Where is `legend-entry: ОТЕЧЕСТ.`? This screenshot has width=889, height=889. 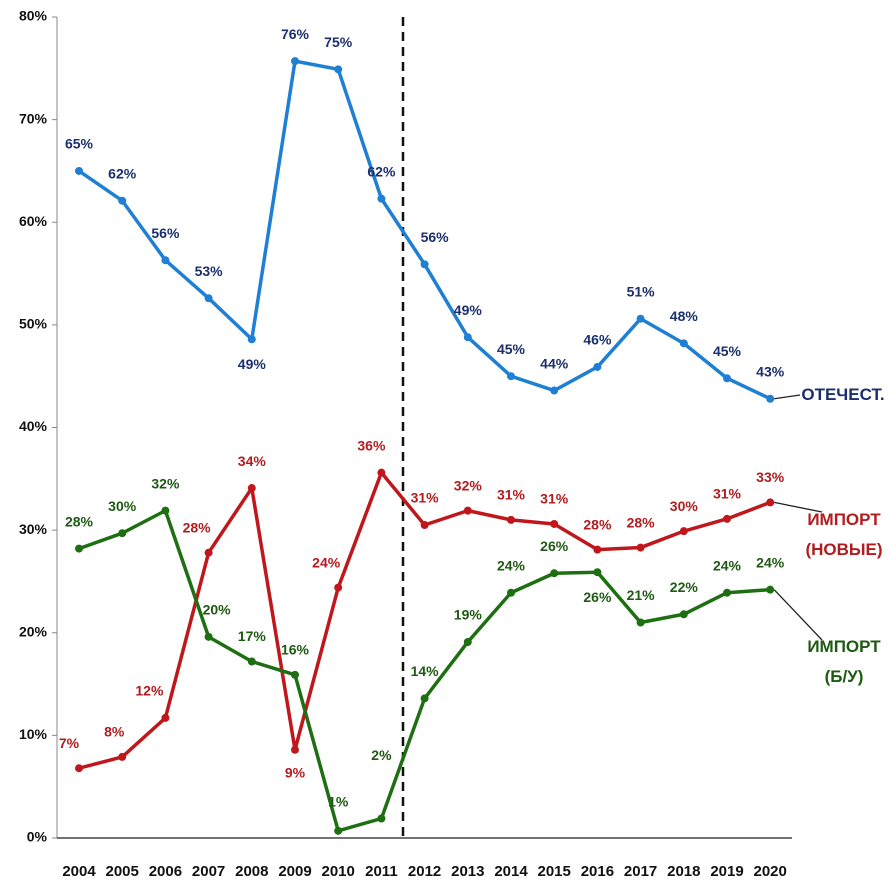
legend-entry: ОТЕЧЕСТ. is located at coordinates (843, 394).